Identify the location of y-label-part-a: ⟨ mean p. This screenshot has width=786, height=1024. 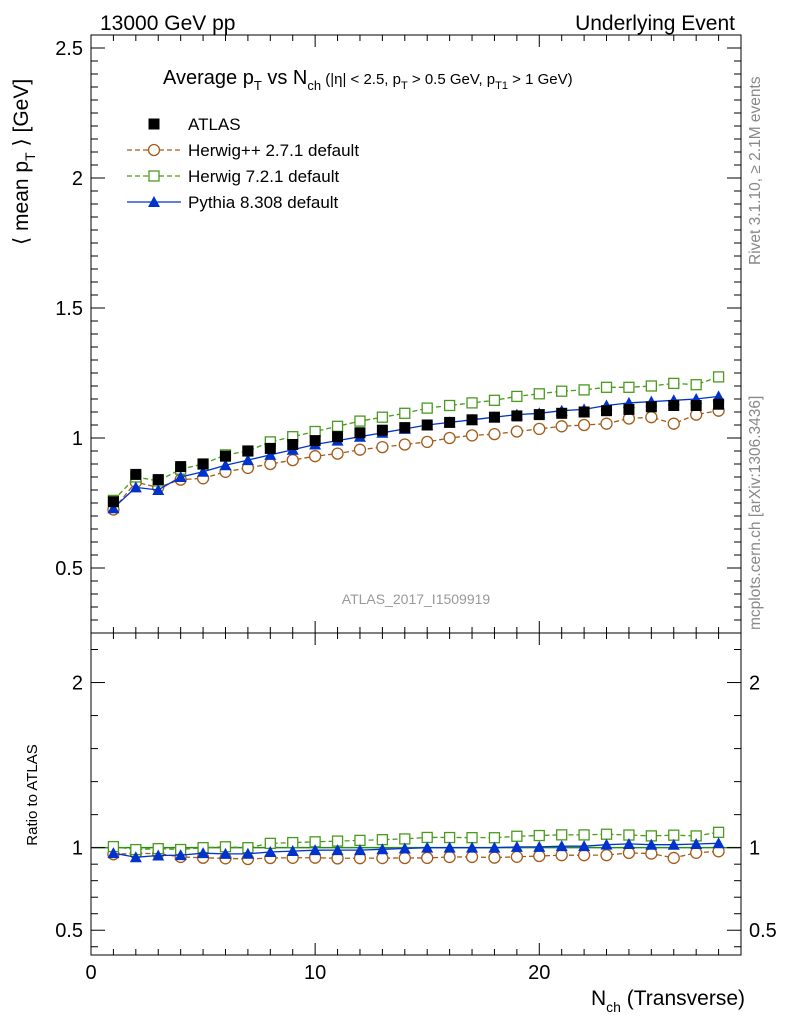
(21, 203).